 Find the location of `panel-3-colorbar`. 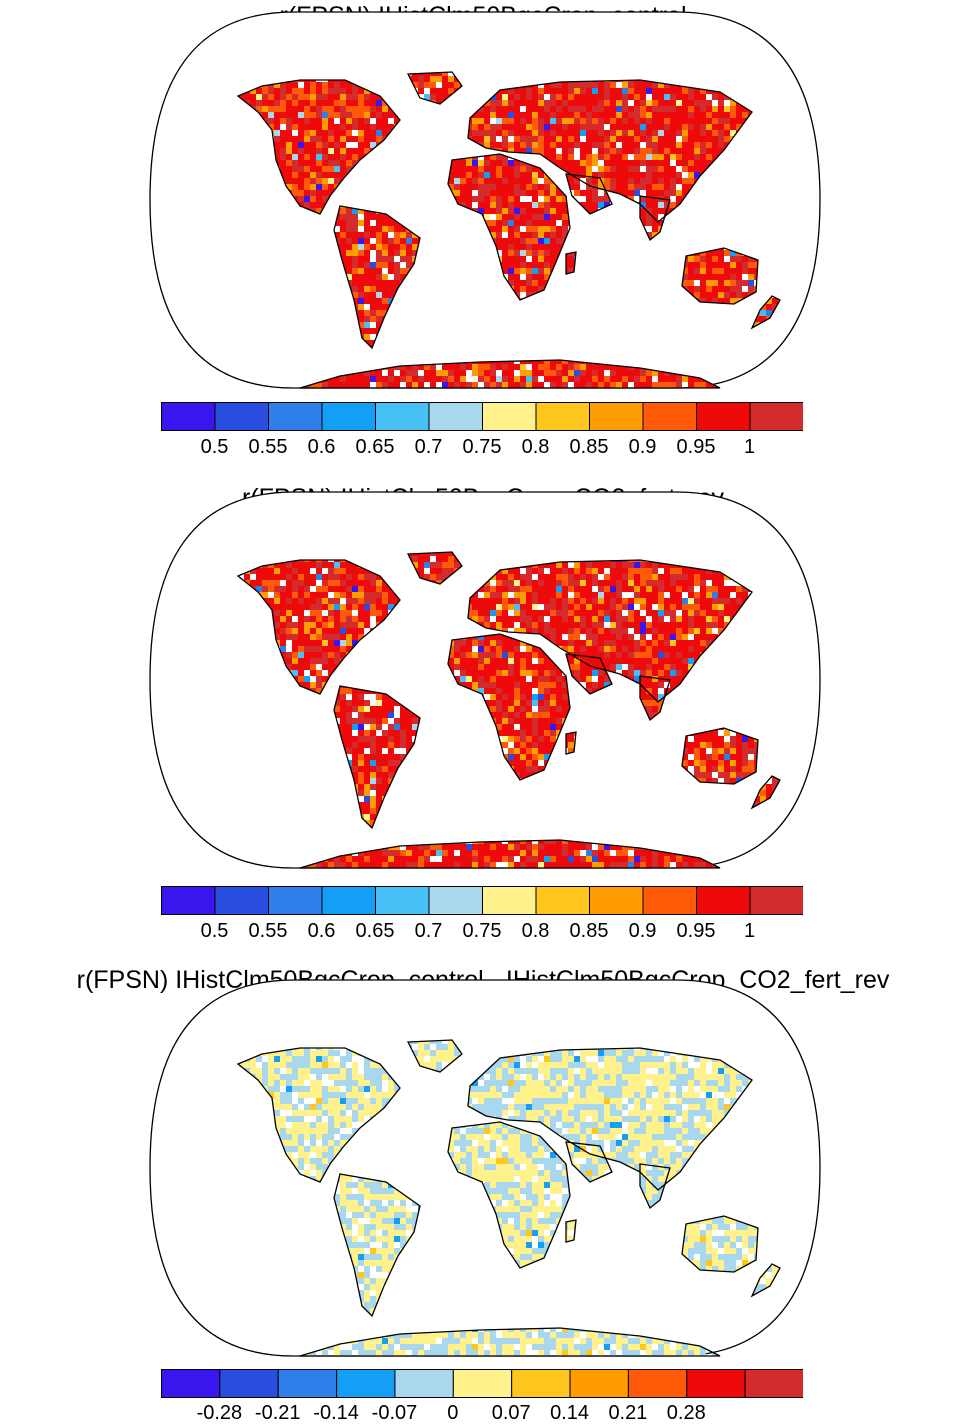

panel-3-colorbar is located at coordinates (482, 1383).